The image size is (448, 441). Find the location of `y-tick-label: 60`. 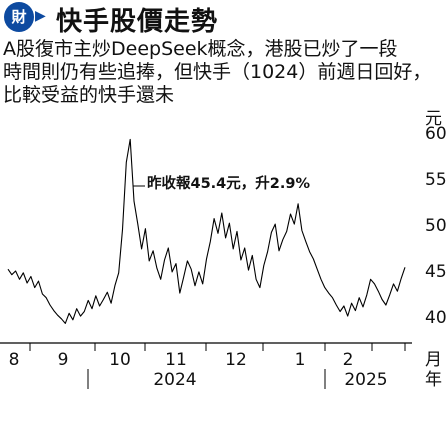

y-tick-label: 60 is located at coordinates (436, 134).